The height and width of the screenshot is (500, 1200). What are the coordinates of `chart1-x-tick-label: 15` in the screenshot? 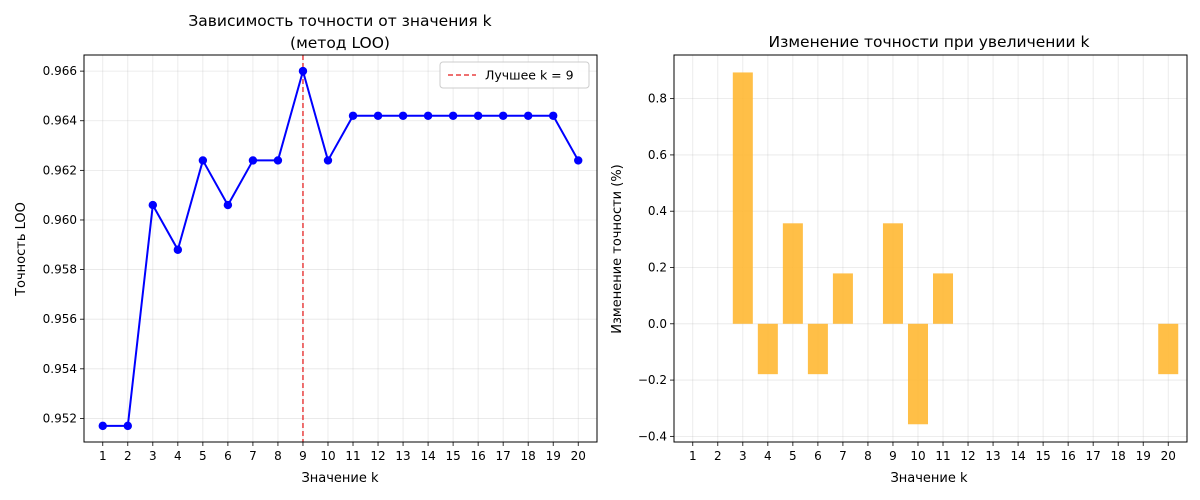 It's located at (452, 456).